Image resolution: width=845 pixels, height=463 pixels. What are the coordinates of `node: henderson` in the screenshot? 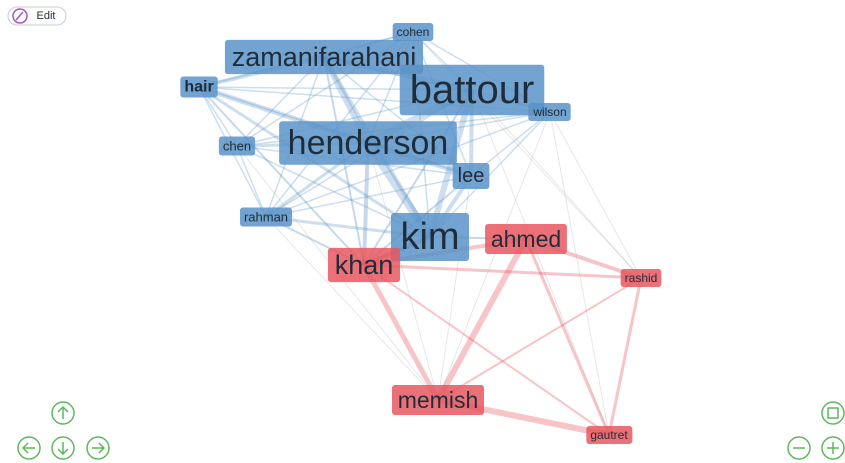 It's located at (368, 143).